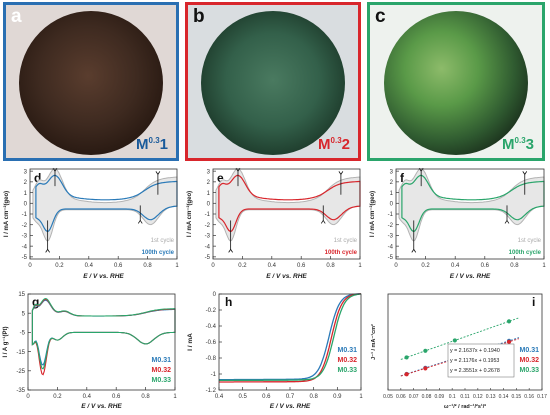  Describe the element at coordinates (20, 391) in the screenshot. I see `y-tick-label: -35` at that location.